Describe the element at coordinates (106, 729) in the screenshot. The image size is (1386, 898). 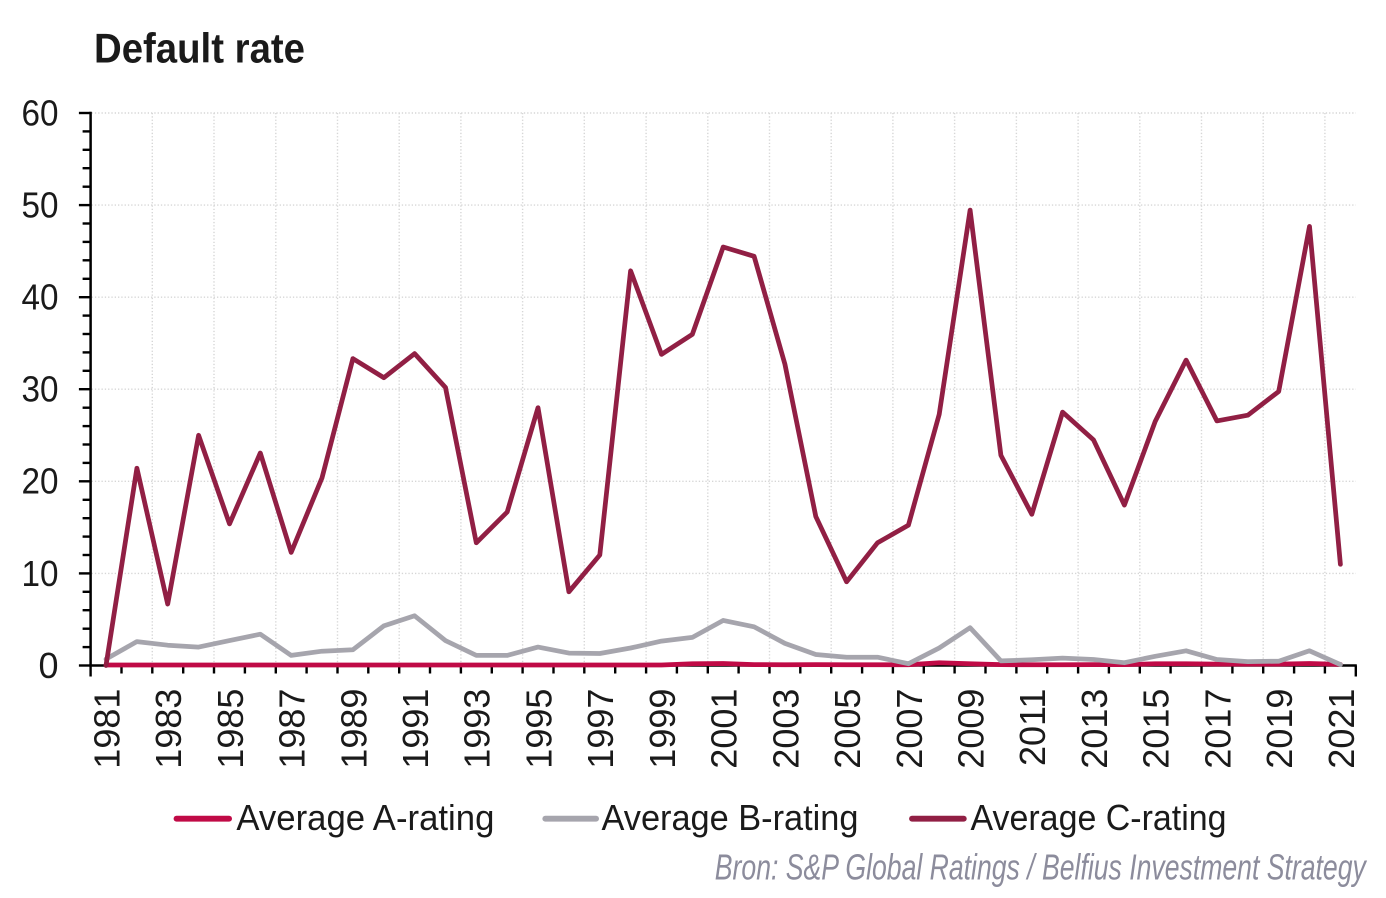
I see `svg-text: 1981` at that location.